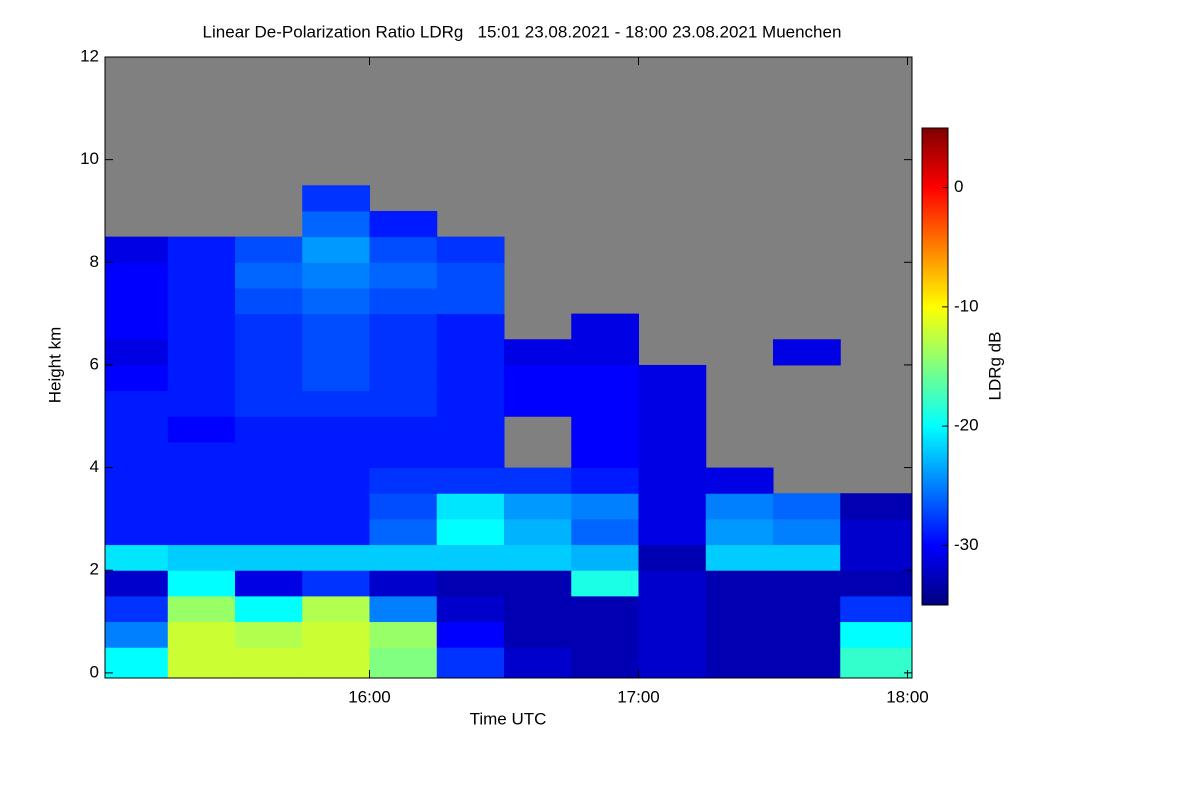 The height and width of the screenshot is (800, 1200). Describe the element at coordinates (638, 696) in the screenshot. I see `x-tick-label: 17:00` at that location.